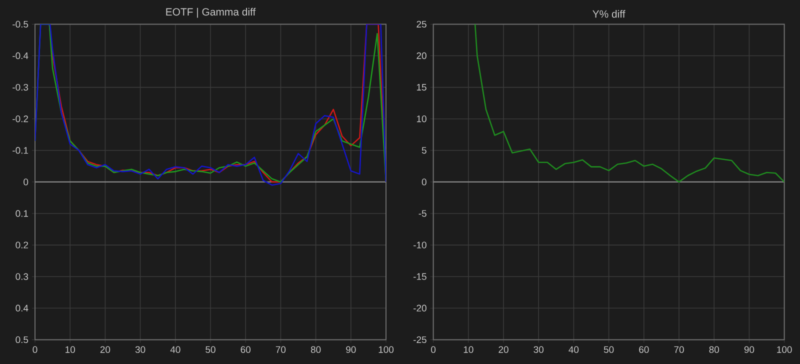 Image resolution: width=800 pixels, height=364 pixels. I want to click on y-tick-label: 0.1, so click(22, 213).